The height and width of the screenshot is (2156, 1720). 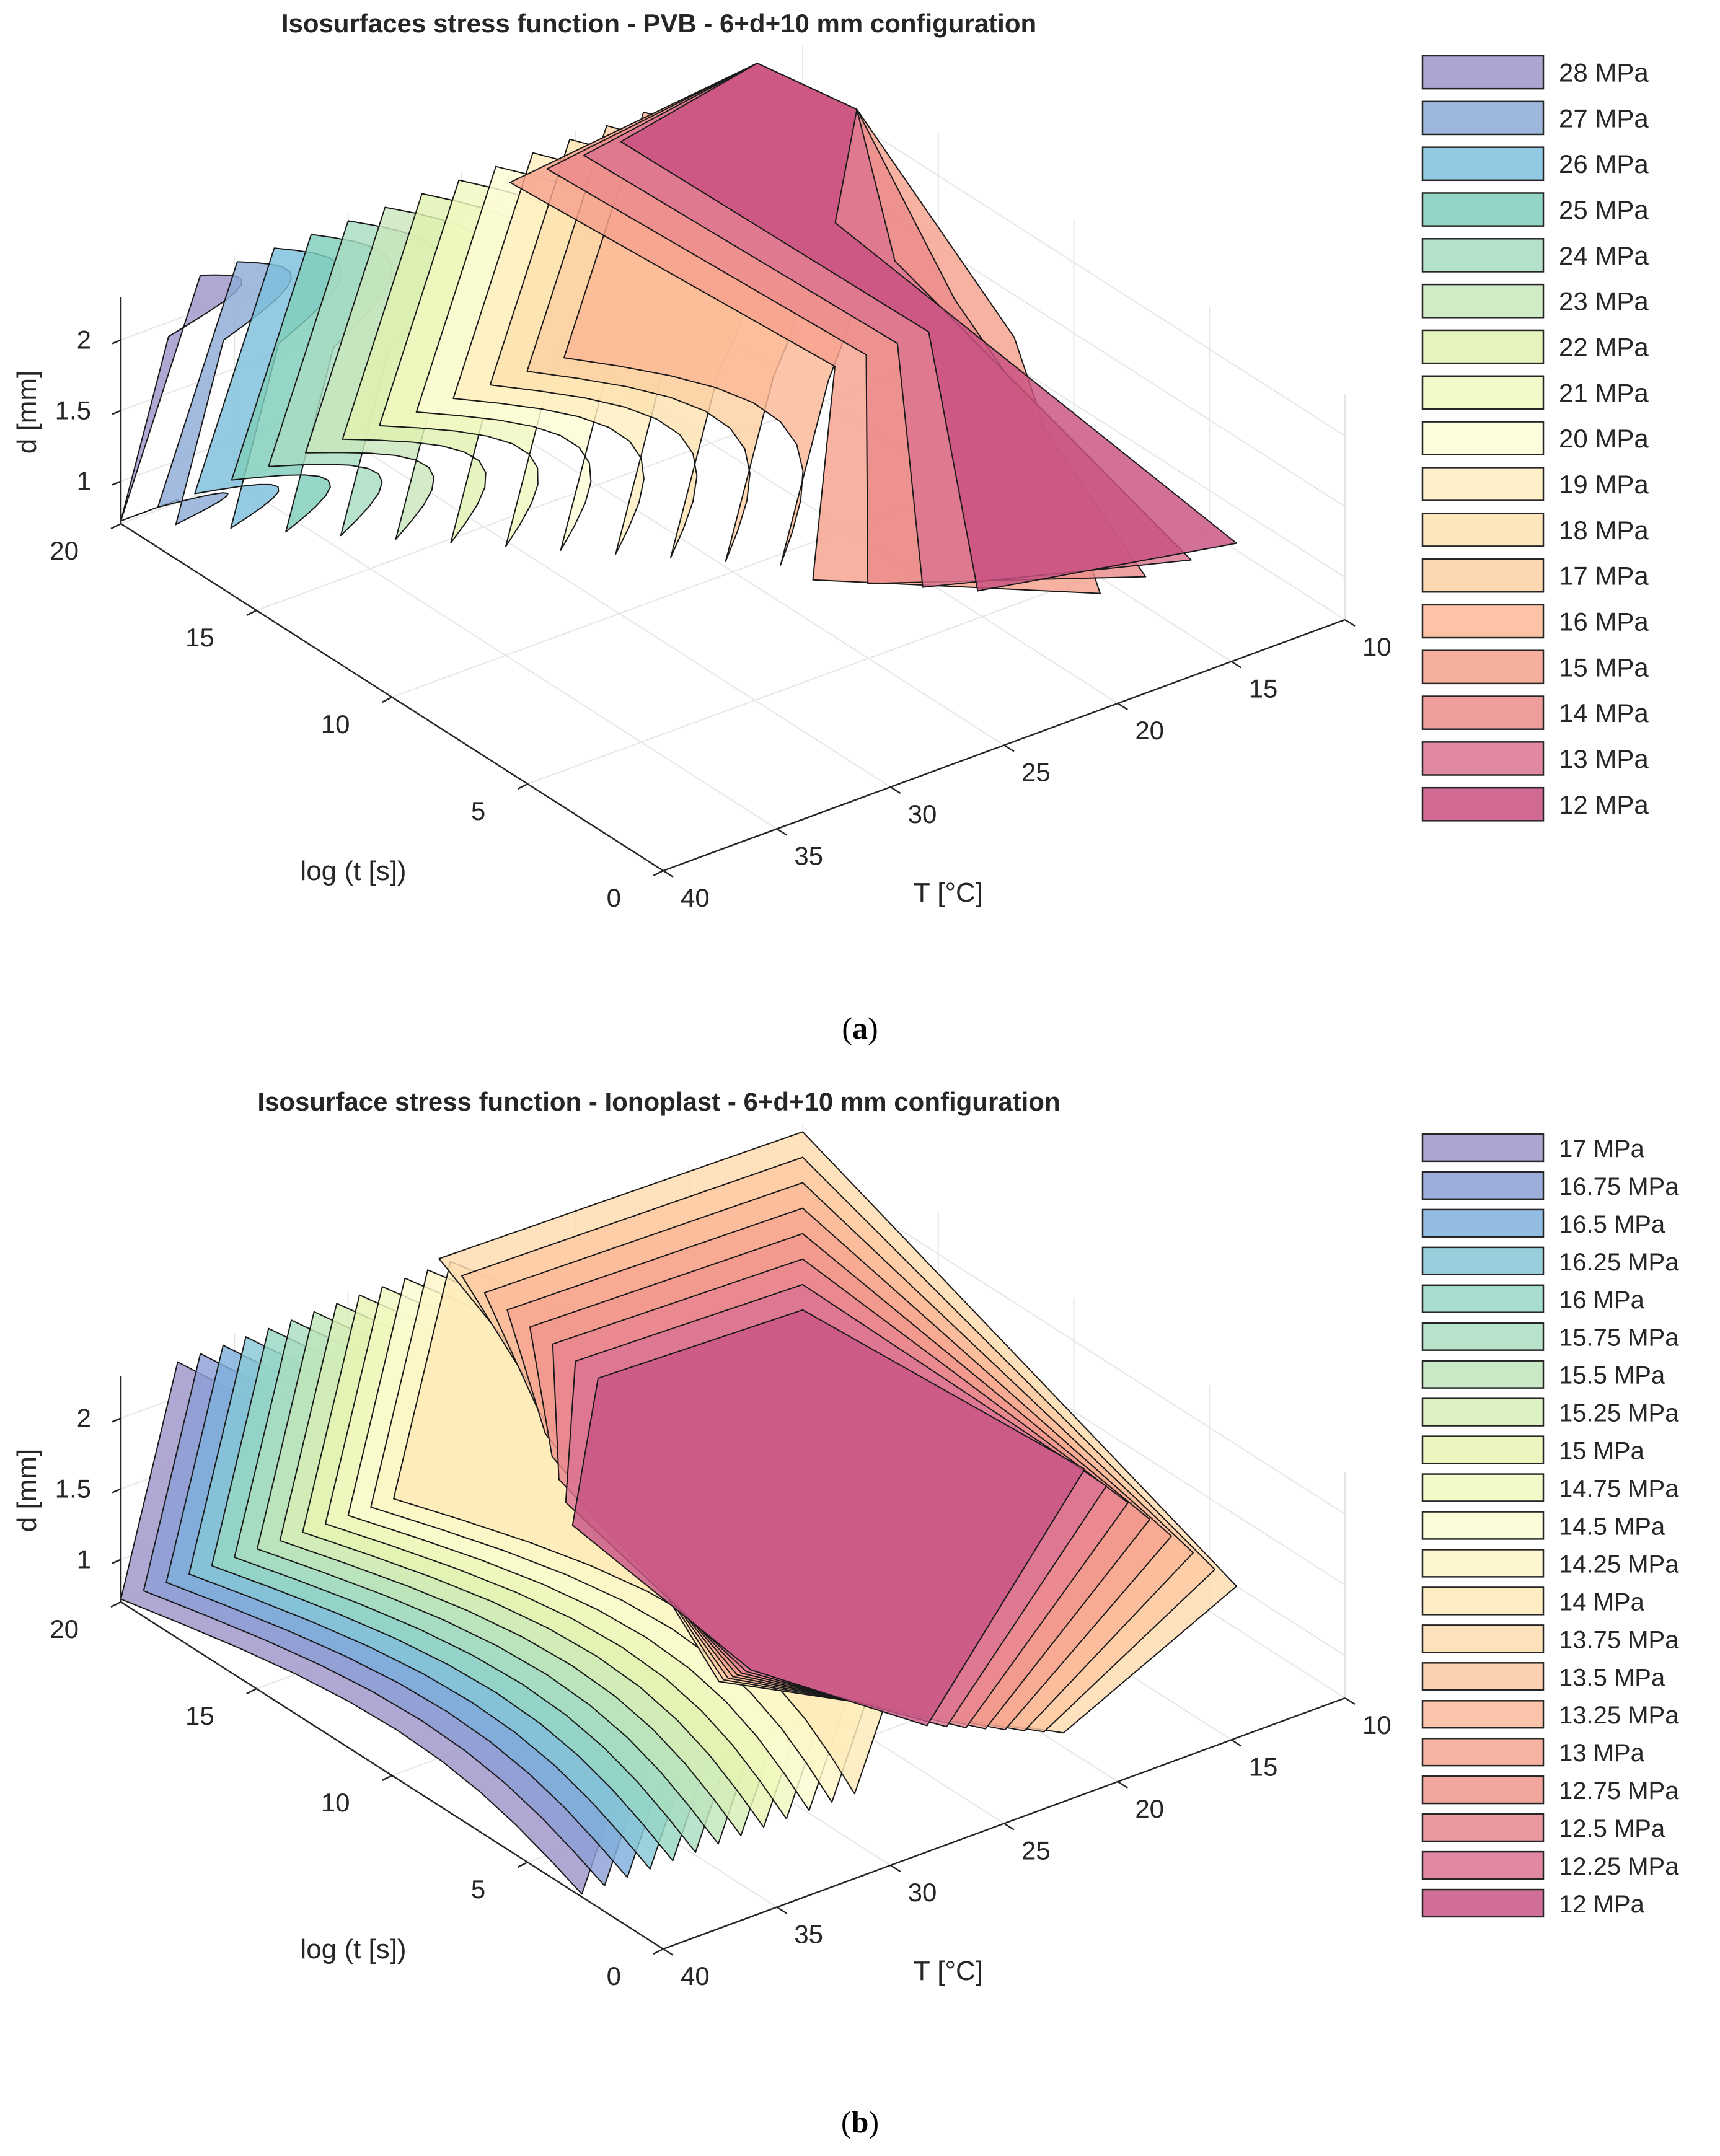 What do you see at coordinates (948, 893) in the screenshot?
I see `pa-x-axis-label: T [°C]` at bounding box center [948, 893].